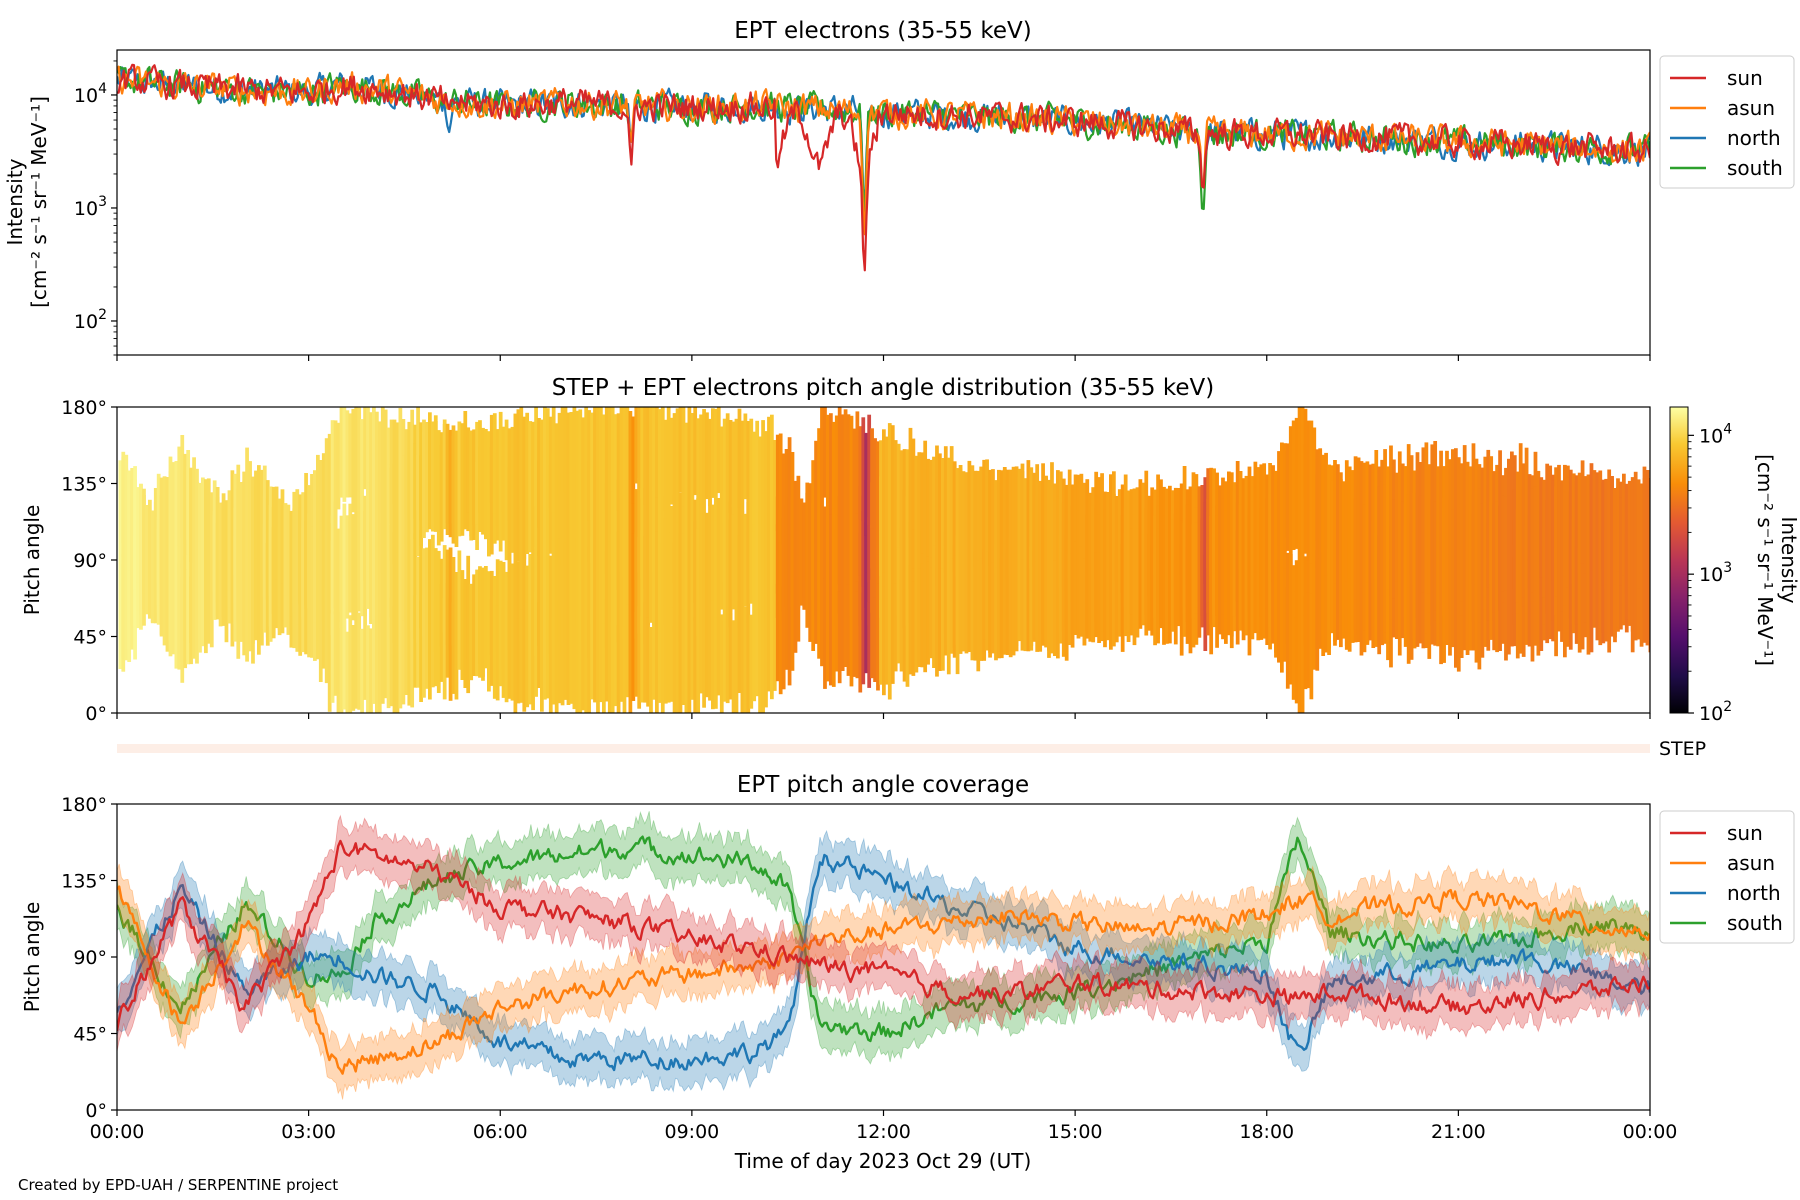  What do you see at coordinates (1075, 1132) in the screenshot?
I see `xtick-label: 15:00` at bounding box center [1075, 1132].